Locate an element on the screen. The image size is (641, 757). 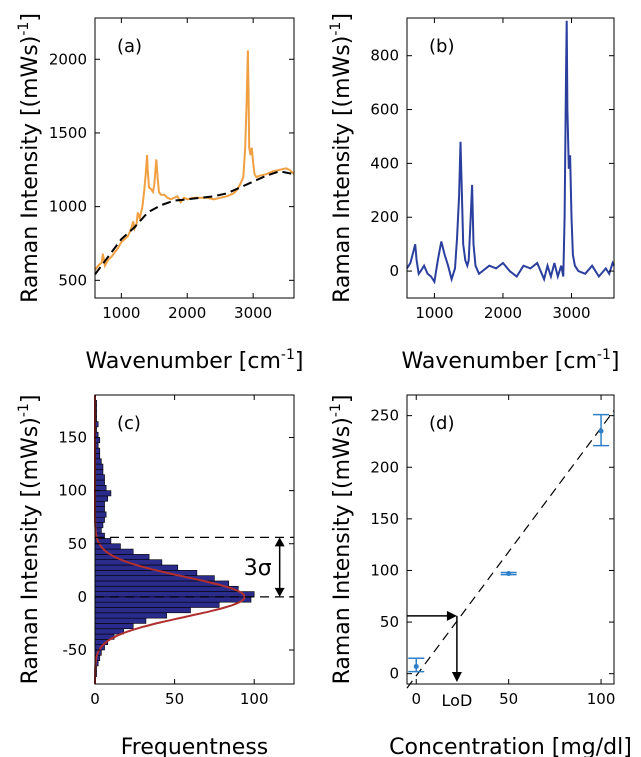
panel-3-data: LoD is located at coordinates (510, 560).